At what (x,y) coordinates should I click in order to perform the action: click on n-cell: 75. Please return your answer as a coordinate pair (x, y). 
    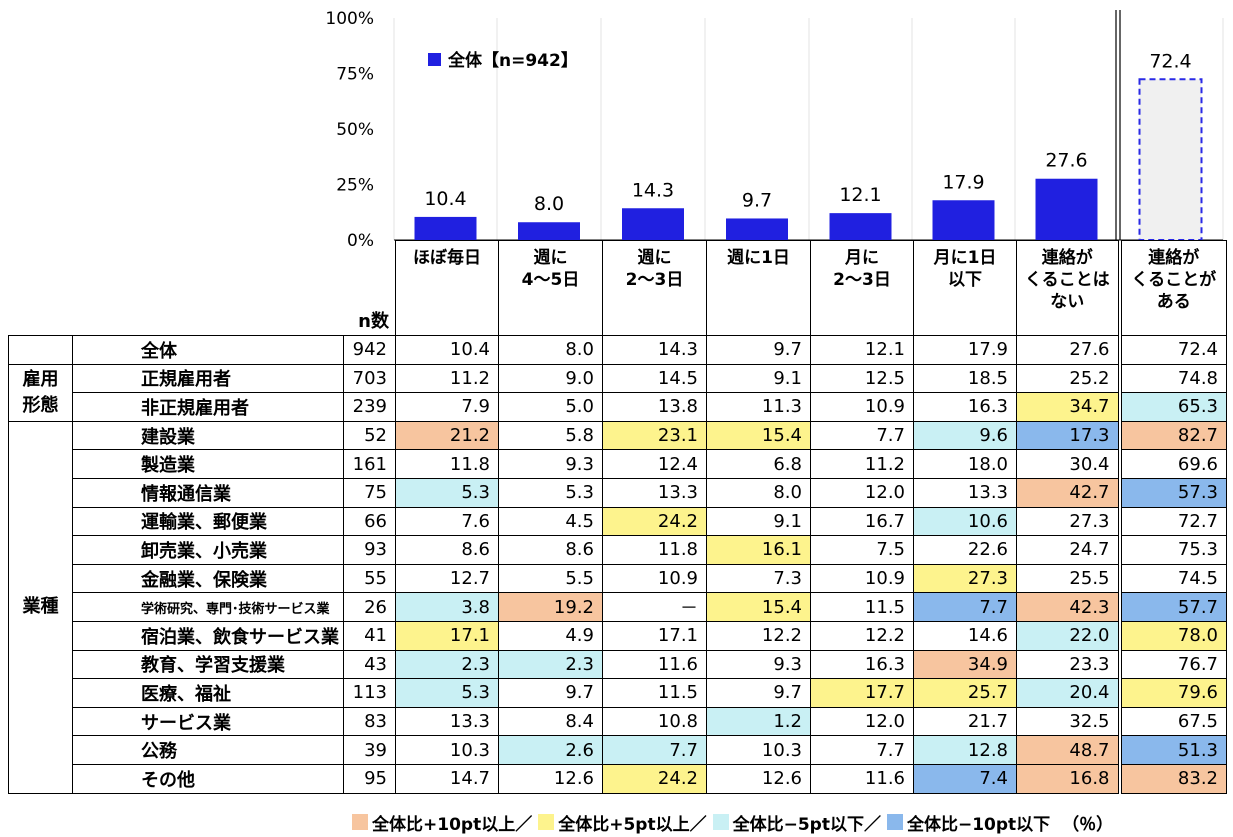
    Looking at the image, I should click on (369, 492).